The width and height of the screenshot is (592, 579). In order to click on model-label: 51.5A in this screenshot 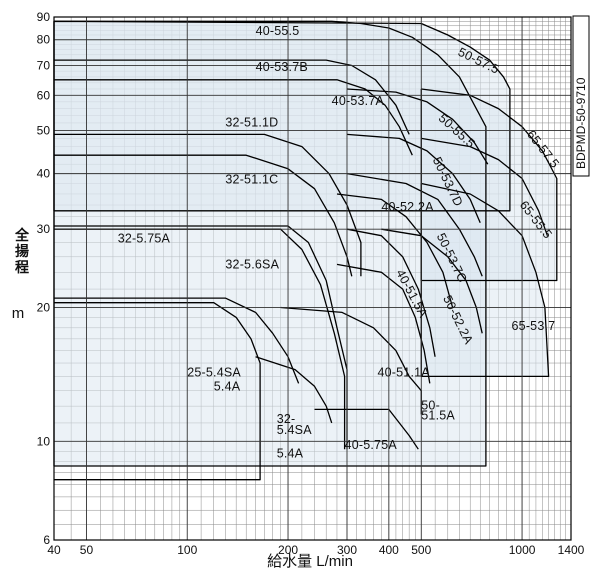, I will do `click(438, 415)`.